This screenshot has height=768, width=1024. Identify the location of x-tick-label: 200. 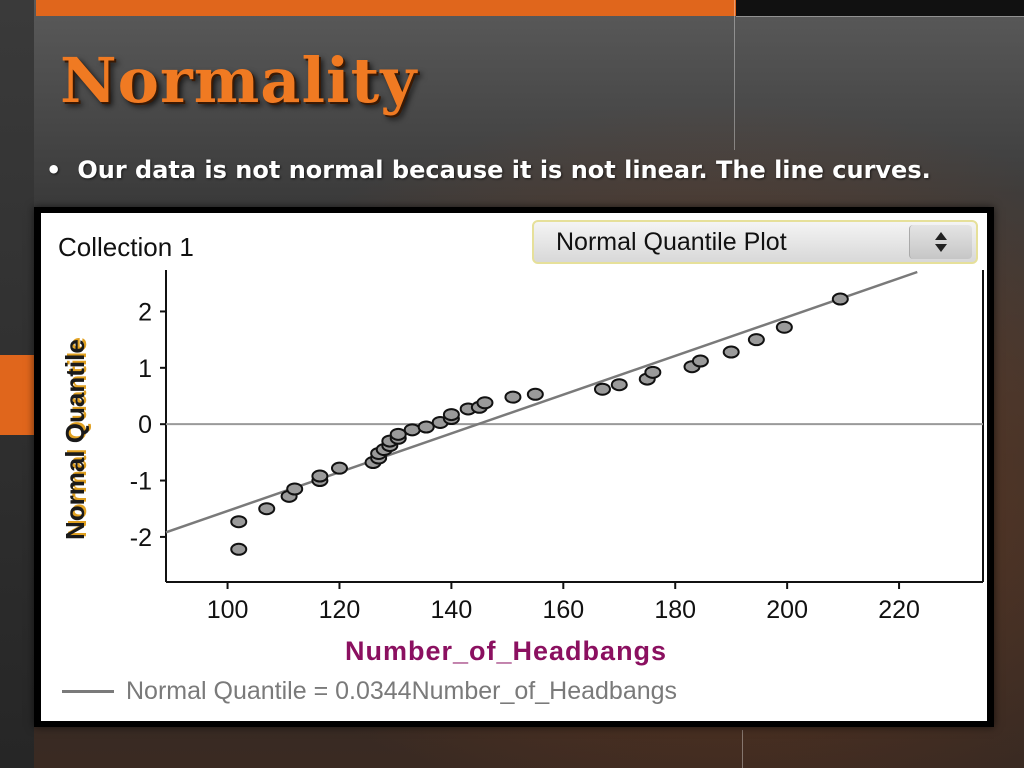
(787, 610).